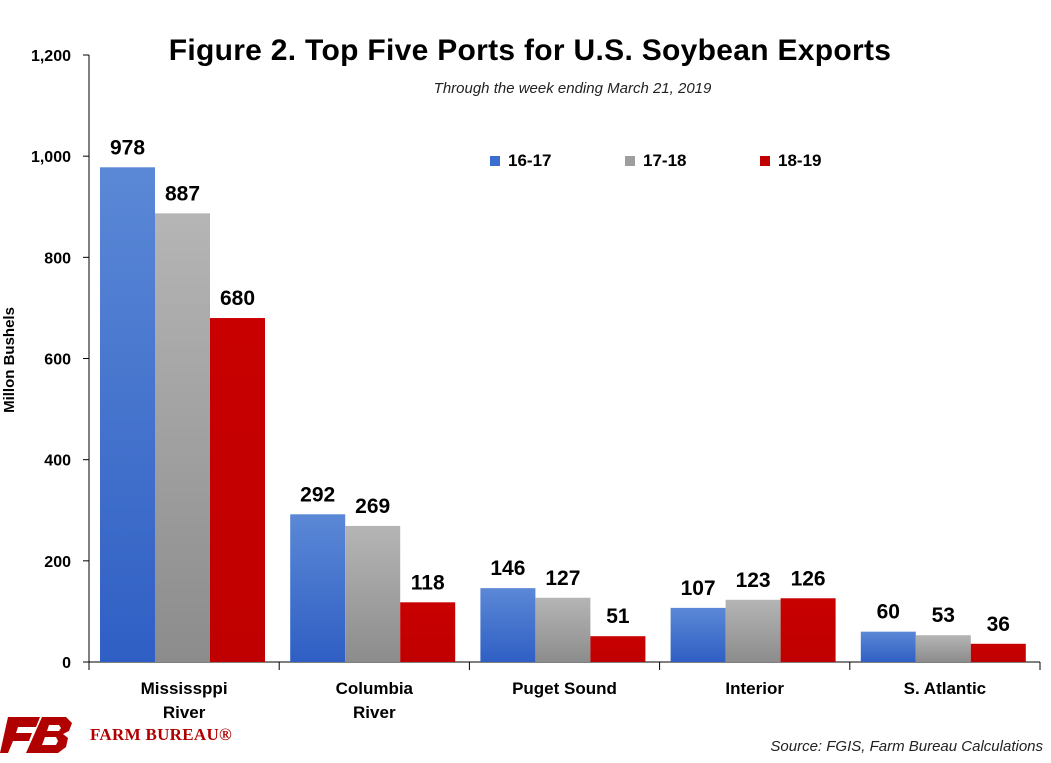 The height and width of the screenshot is (763, 1051). Describe the element at coordinates (800, 160) in the screenshot. I see `legend-label-18-19: 18-19` at that location.